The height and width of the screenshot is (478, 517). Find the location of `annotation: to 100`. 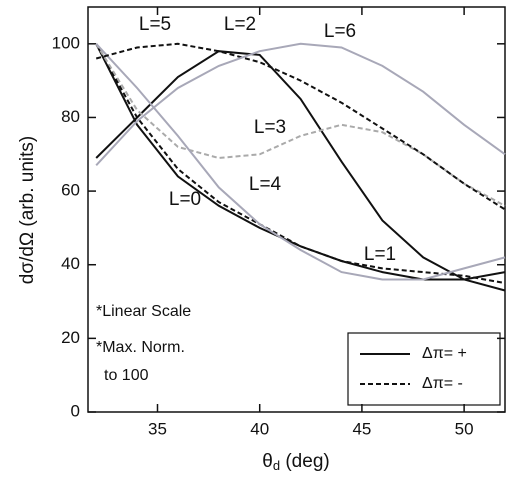

annotation: to 100 is located at coordinates (126, 375).